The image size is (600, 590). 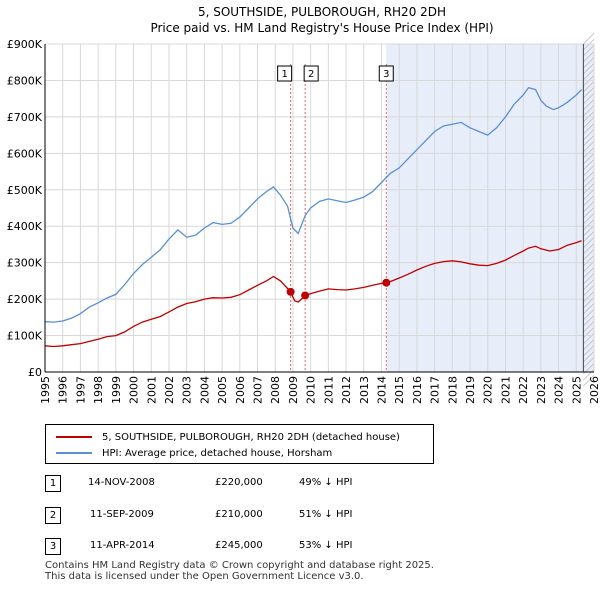 What do you see at coordinates (80, 390) in the screenshot?
I see `x-tick-label: 1997` at bounding box center [80, 390].